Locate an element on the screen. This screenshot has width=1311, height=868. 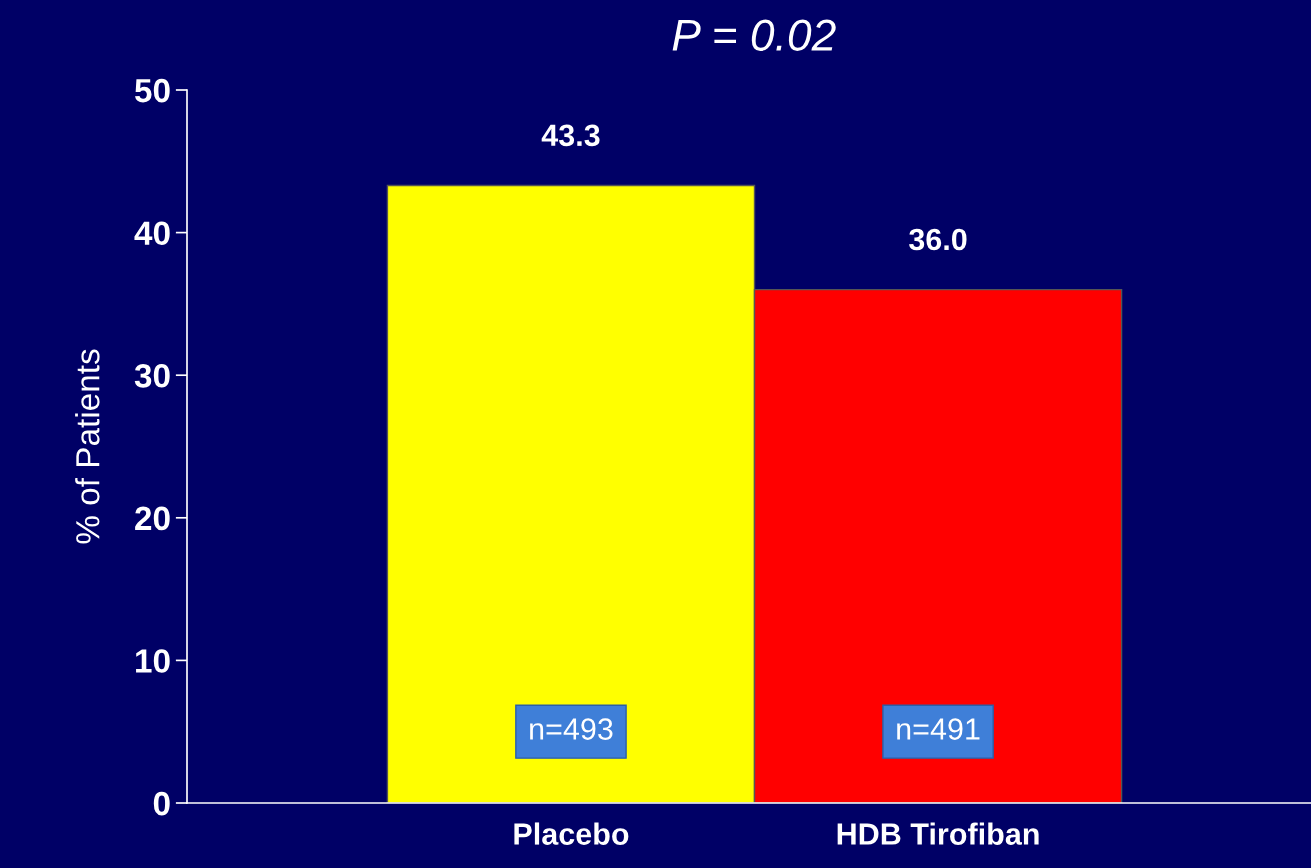
x-tick-label: Placebo is located at coordinates (571, 833).